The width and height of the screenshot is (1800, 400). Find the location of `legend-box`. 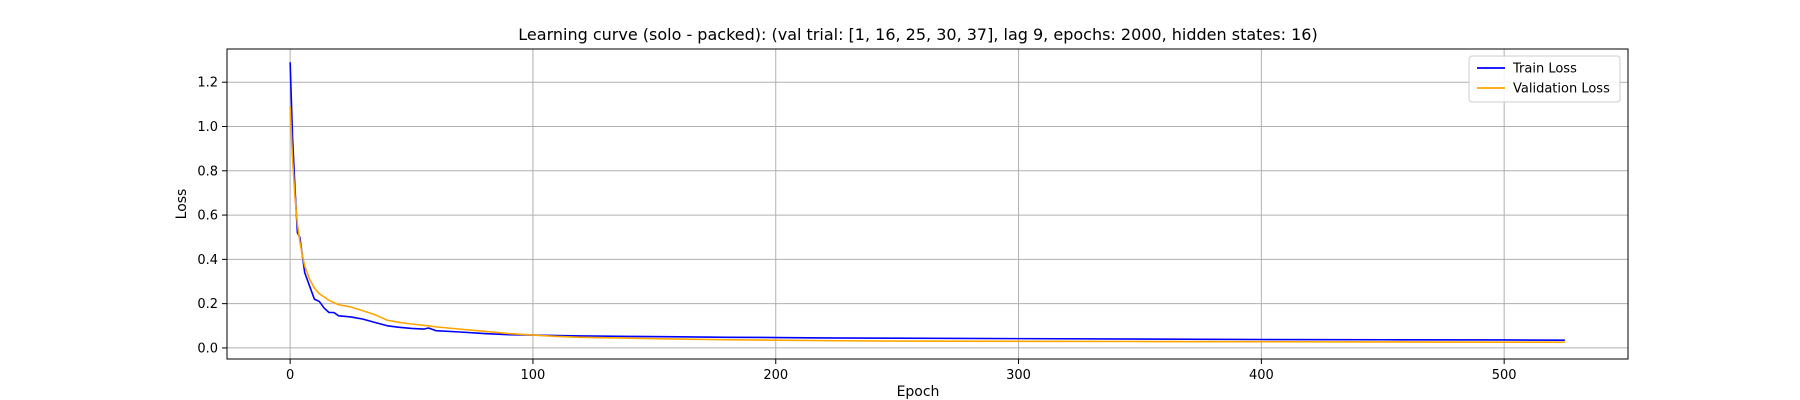

legend-box is located at coordinates (1544, 79).